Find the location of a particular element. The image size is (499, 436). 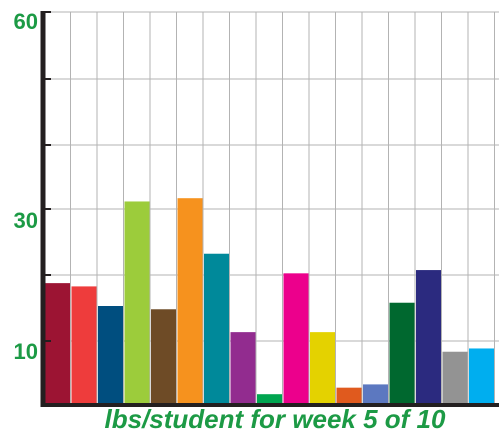

chart-caption: lbs/student for week 5 of 10 is located at coordinates (276, 419).